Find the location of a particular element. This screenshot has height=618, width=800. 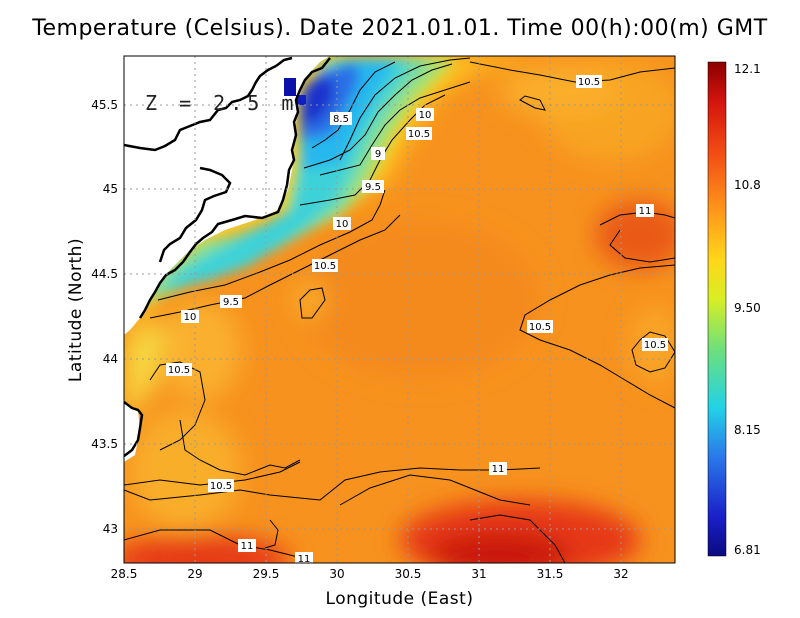

y-tick-label: 45.5 is located at coordinates (104, 105).